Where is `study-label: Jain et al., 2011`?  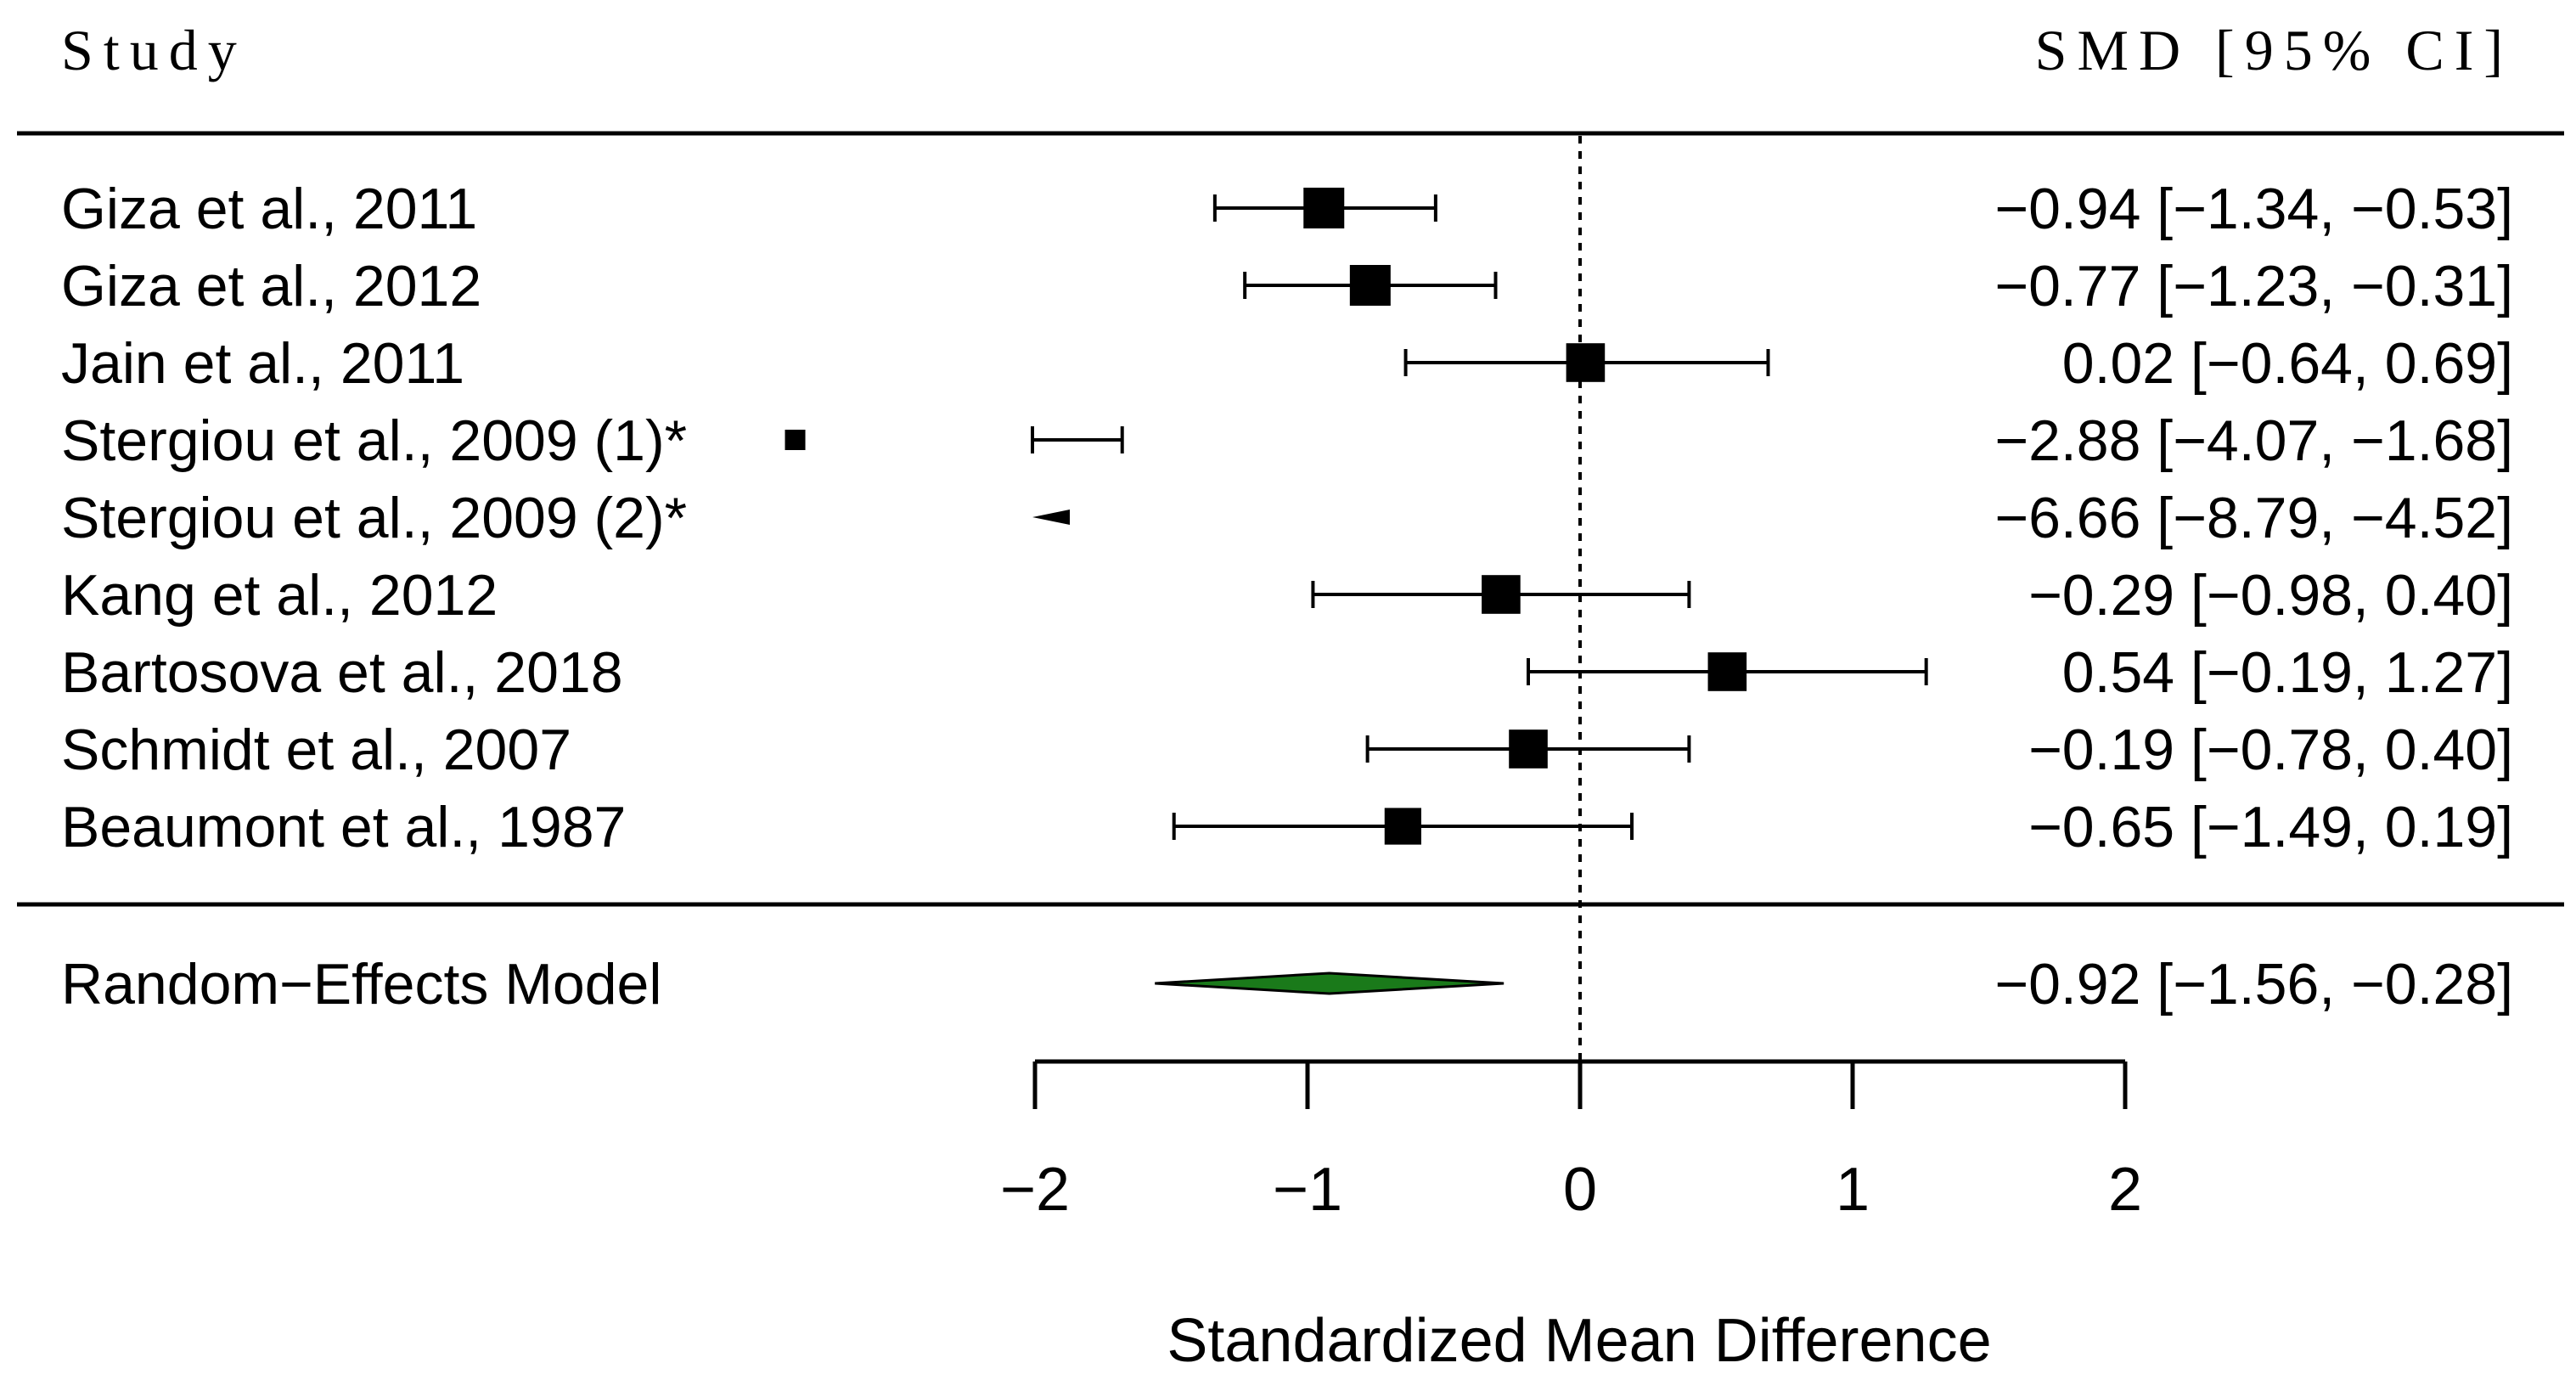
study-label: Jain et al., 2011 is located at coordinates (262, 363).